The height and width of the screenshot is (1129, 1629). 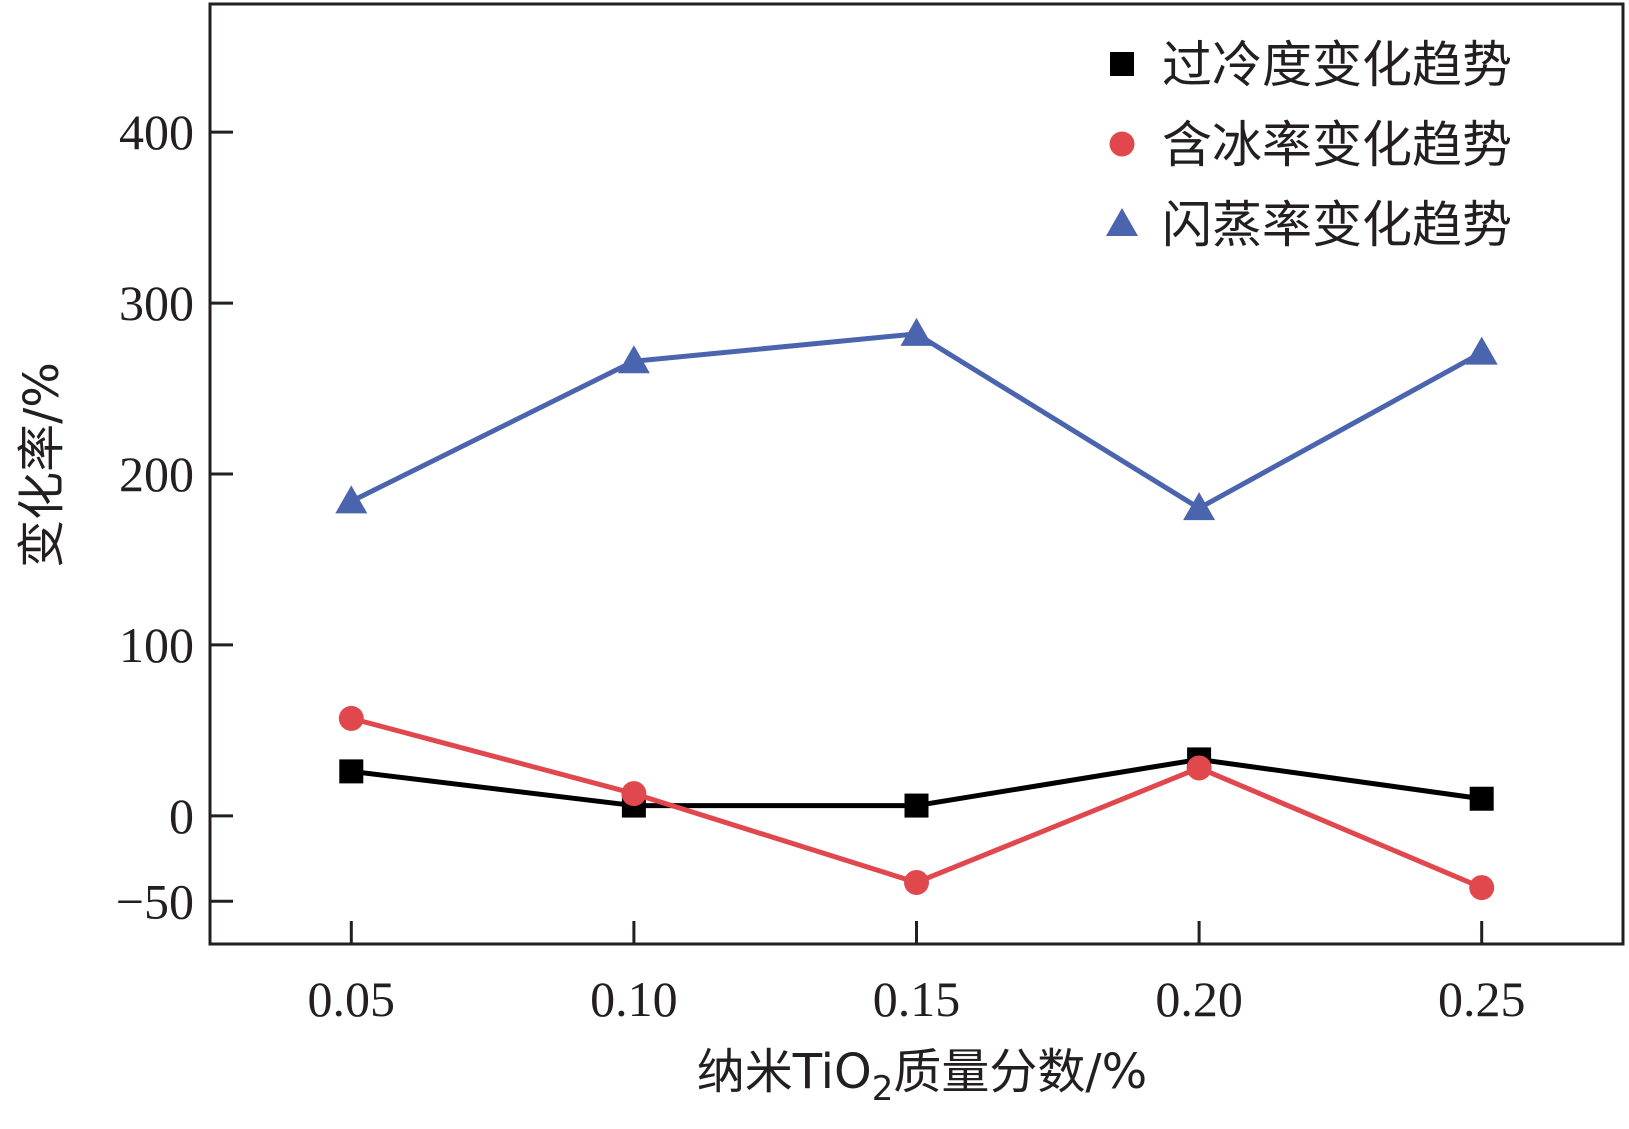 I want to click on y-tick-label: 300, so click(x=156, y=303).